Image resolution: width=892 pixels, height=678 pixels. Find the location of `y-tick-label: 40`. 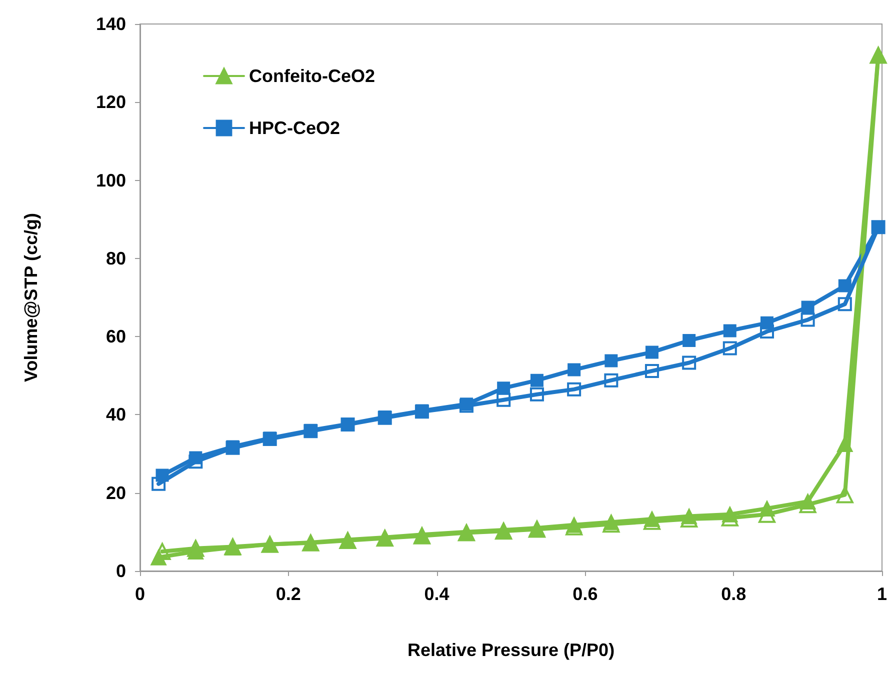

y-tick-label: 40 is located at coordinates (116, 414).